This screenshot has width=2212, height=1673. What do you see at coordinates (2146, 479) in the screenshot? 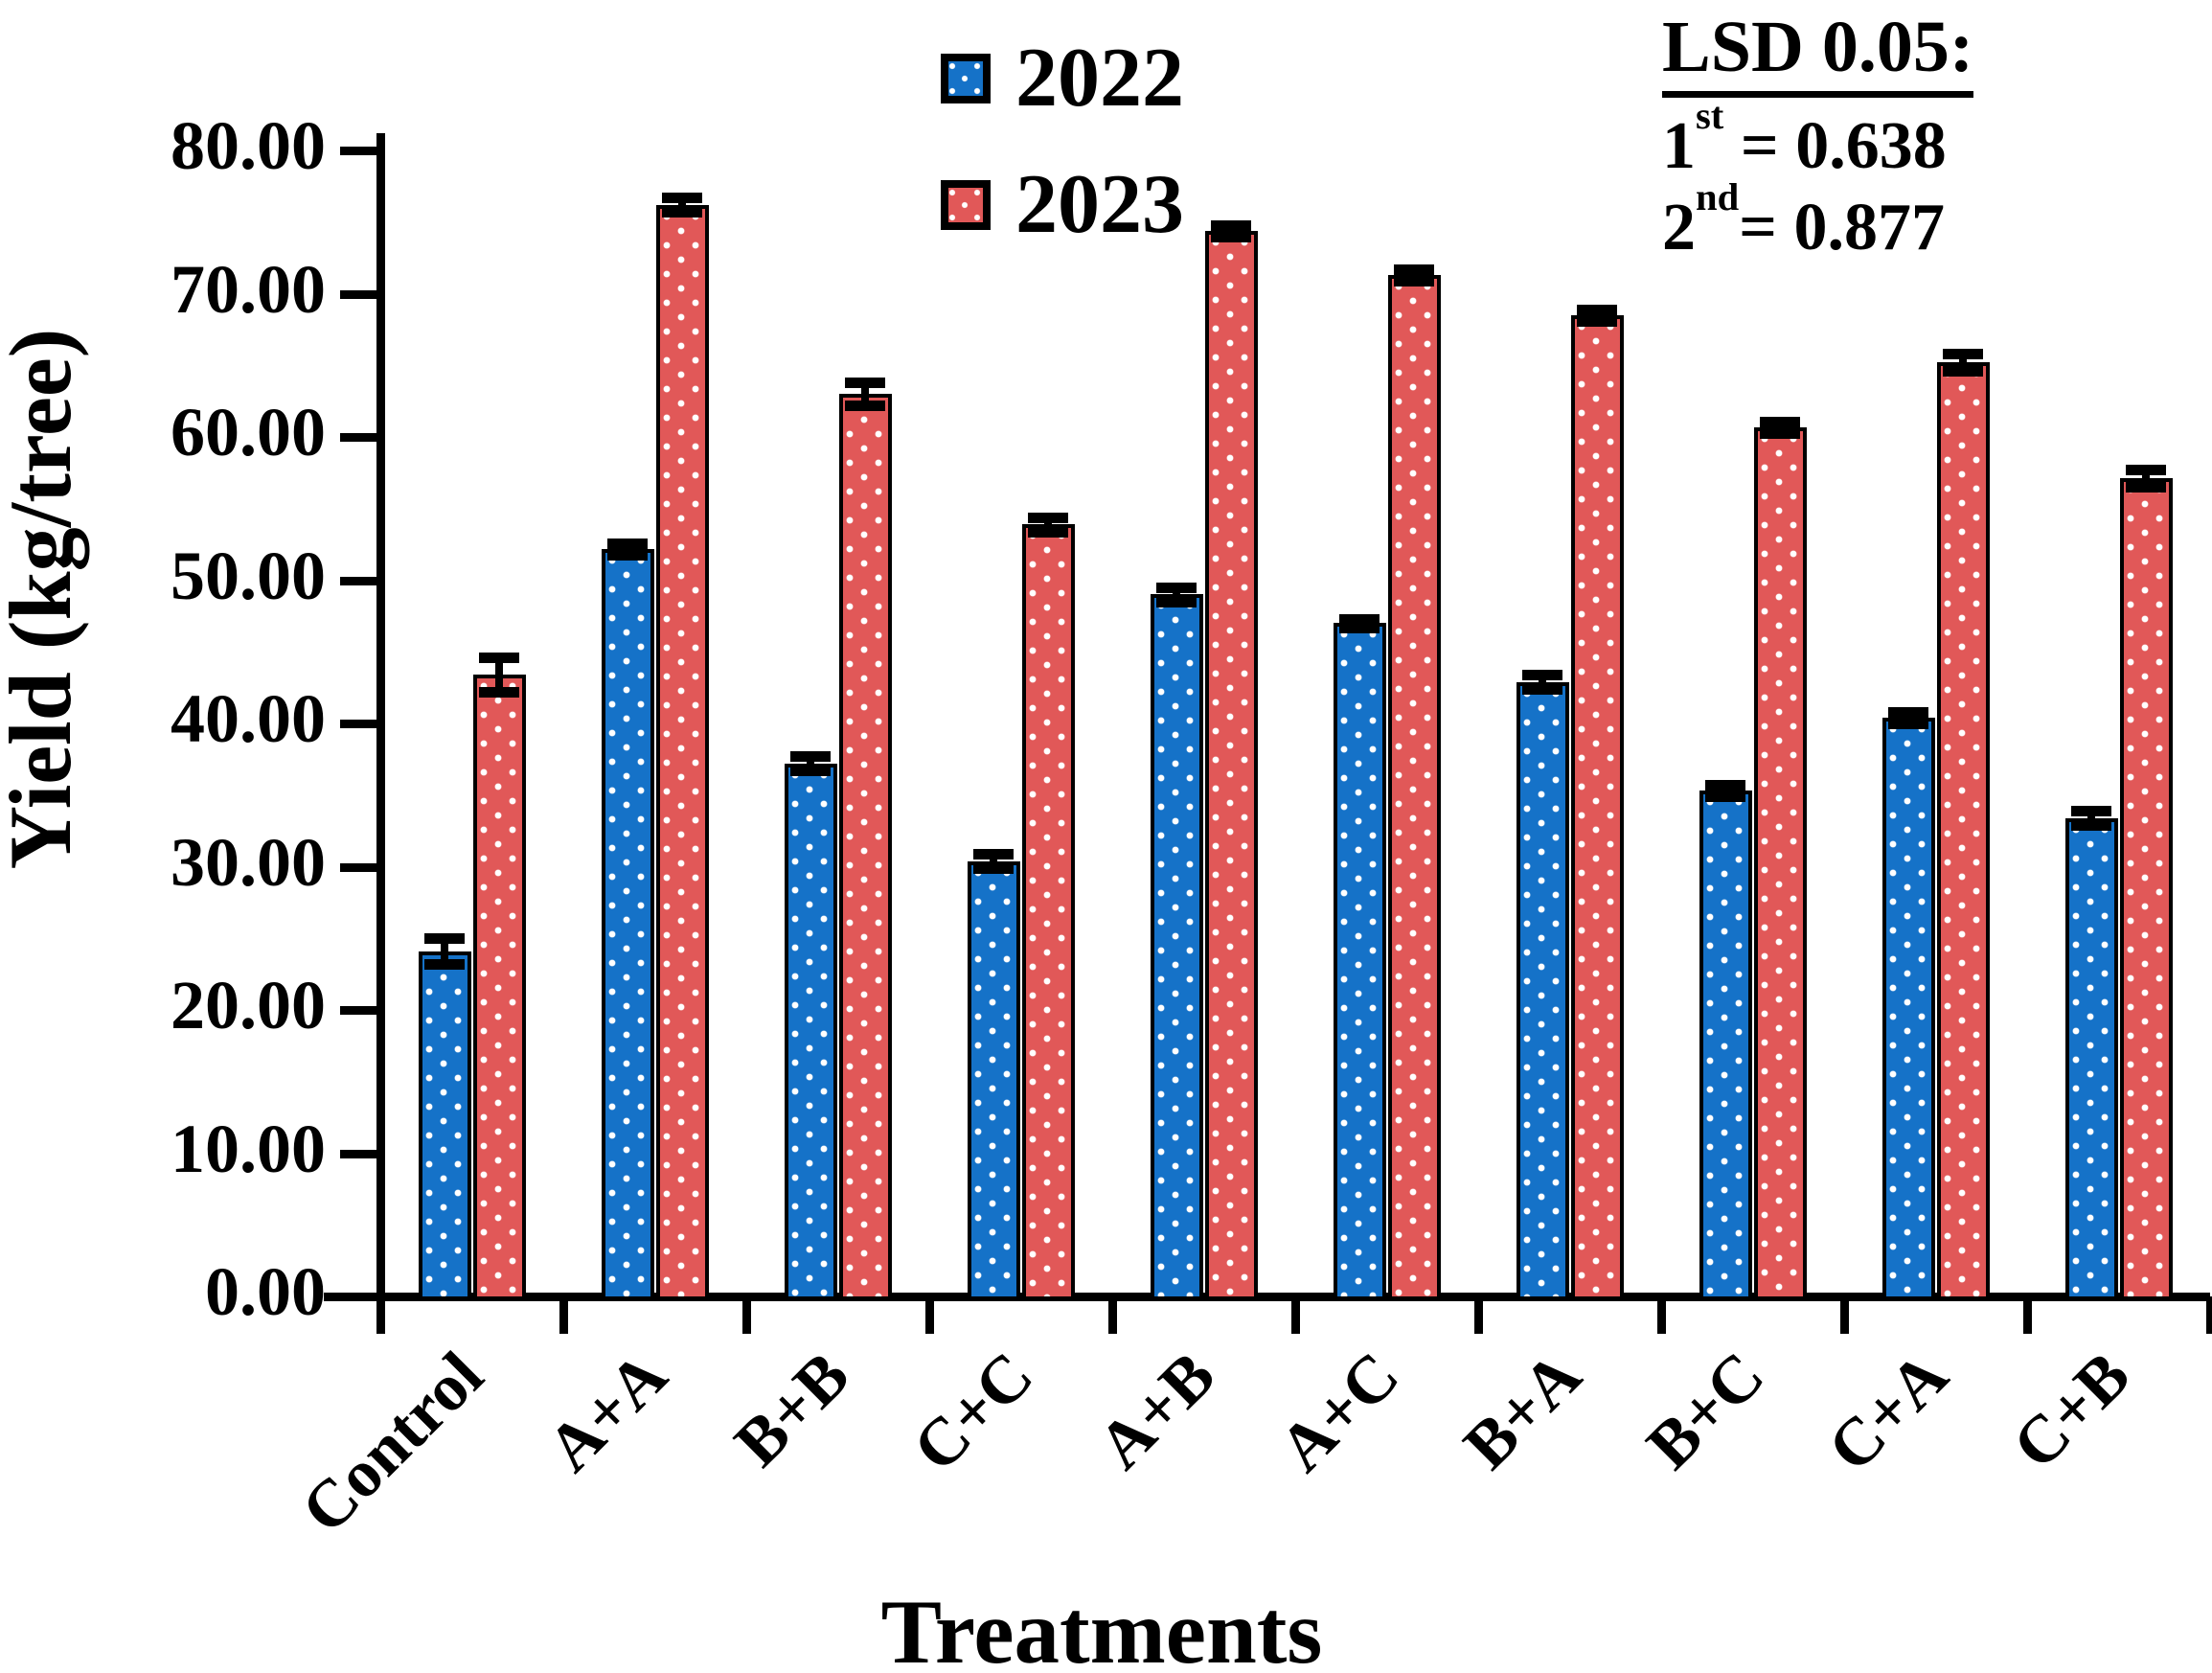
I see `error-whisker-2023-C+B` at bounding box center [2146, 479].